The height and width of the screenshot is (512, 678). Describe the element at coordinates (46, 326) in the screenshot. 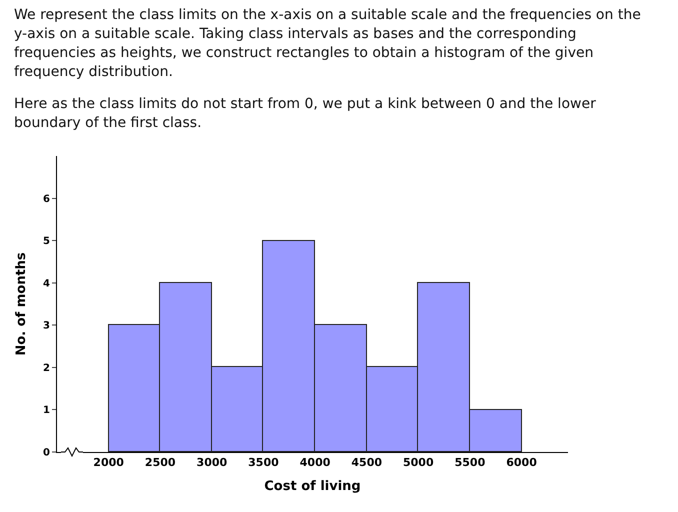

I see `y-tick-label: 3` at that location.